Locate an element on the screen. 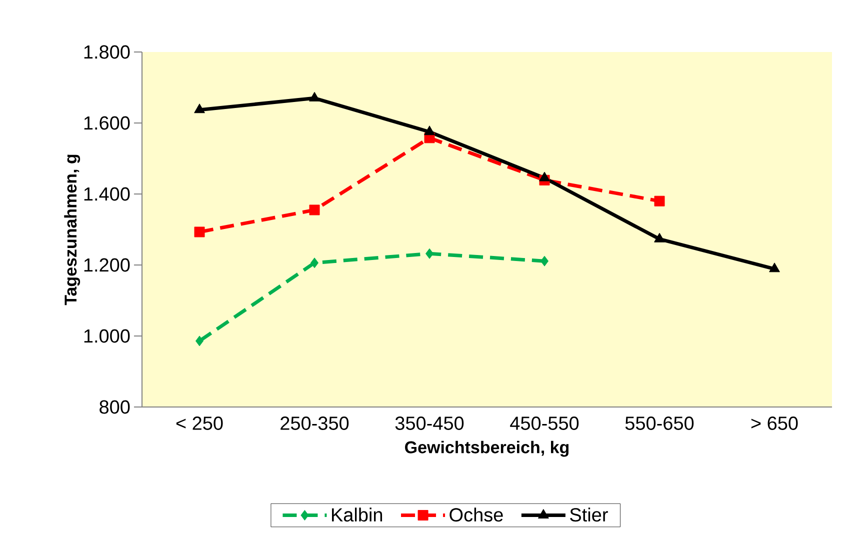  x-tick-label: 350-450 is located at coordinates (429, 423).